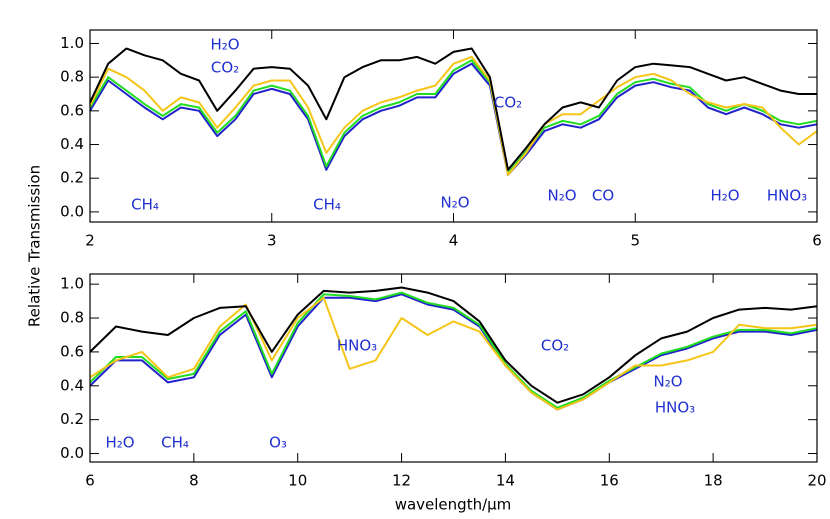 The height and width of the screenshot is (519, 830). Describe the element at coordinates (505, 481) in the screenshot. I see `x-tick-label: 14` at that location.